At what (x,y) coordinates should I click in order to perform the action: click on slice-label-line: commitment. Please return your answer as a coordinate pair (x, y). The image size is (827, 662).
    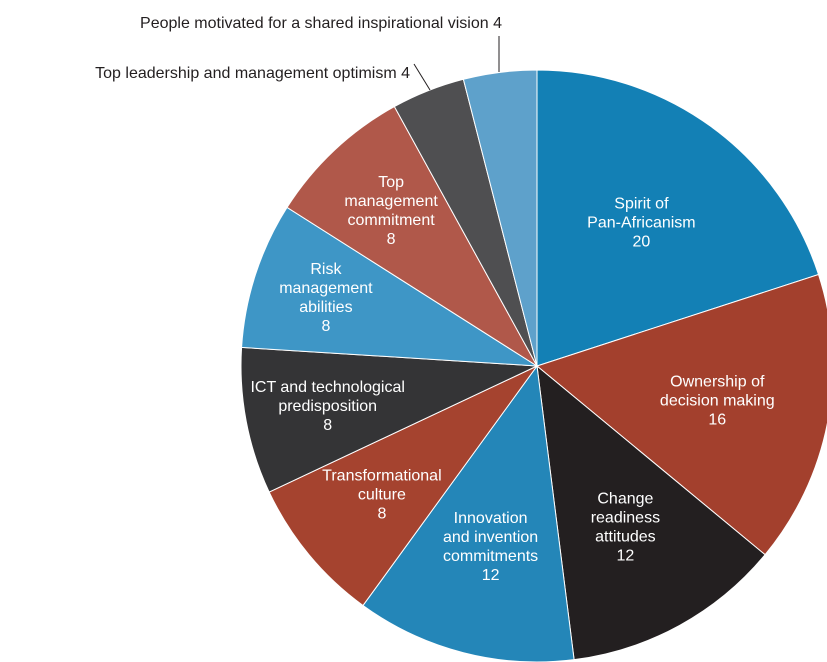
    Looking at the image, I should click on (392, 220).